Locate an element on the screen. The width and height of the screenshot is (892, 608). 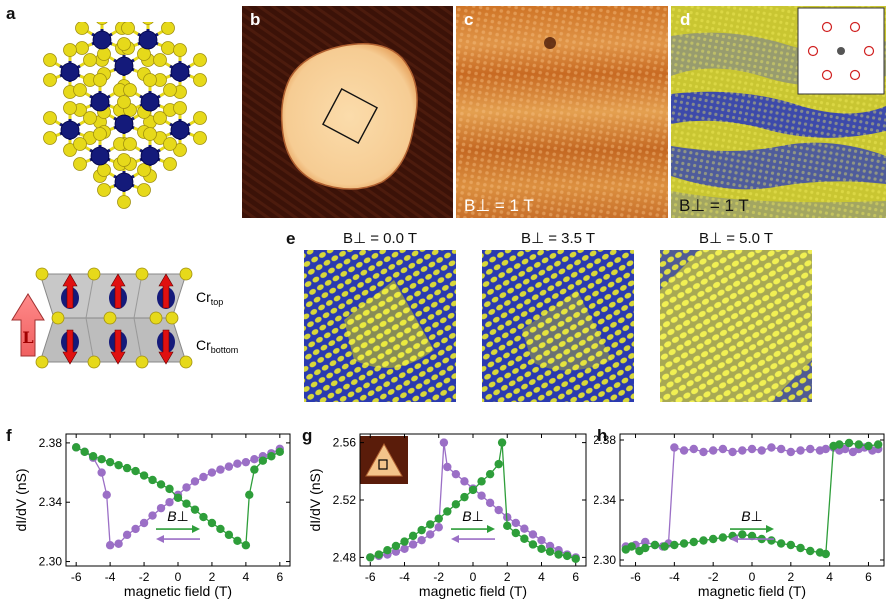
panel-letter-b: b is located at coordinates (255, 19).